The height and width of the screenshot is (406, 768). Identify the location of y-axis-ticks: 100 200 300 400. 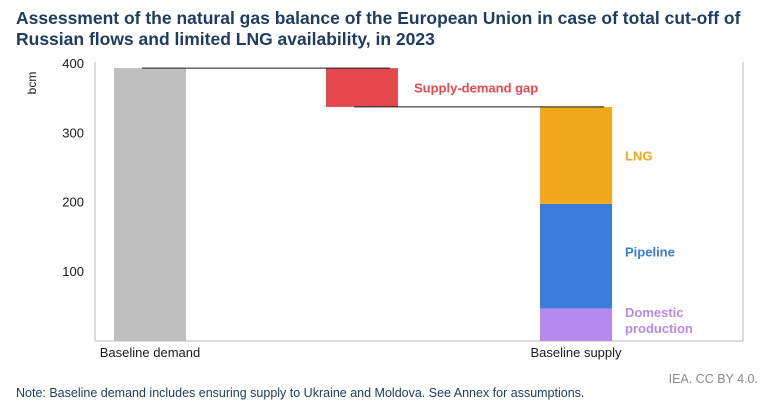
(73, 167).